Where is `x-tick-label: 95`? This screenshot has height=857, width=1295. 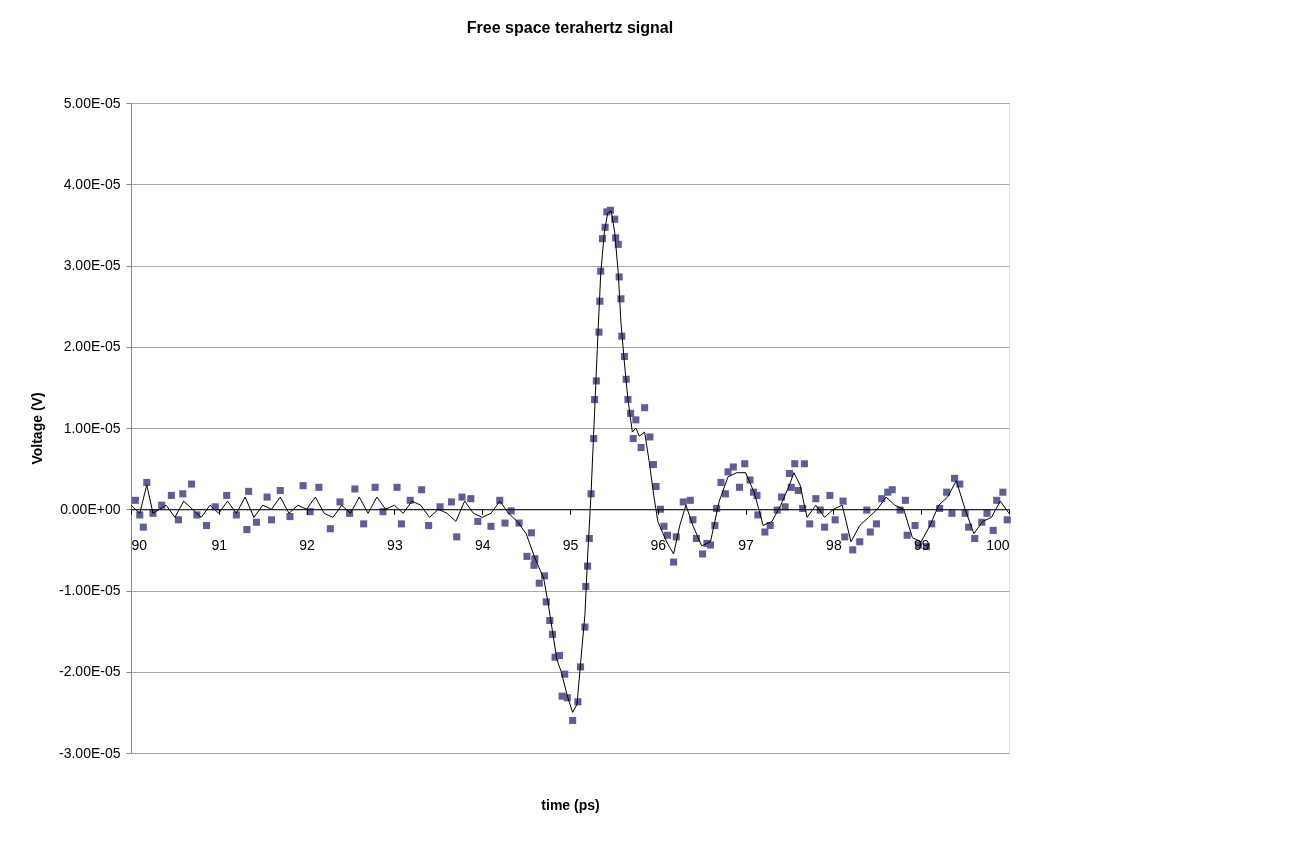 x-tick-label: 95 is located at coordinates (570, 544).